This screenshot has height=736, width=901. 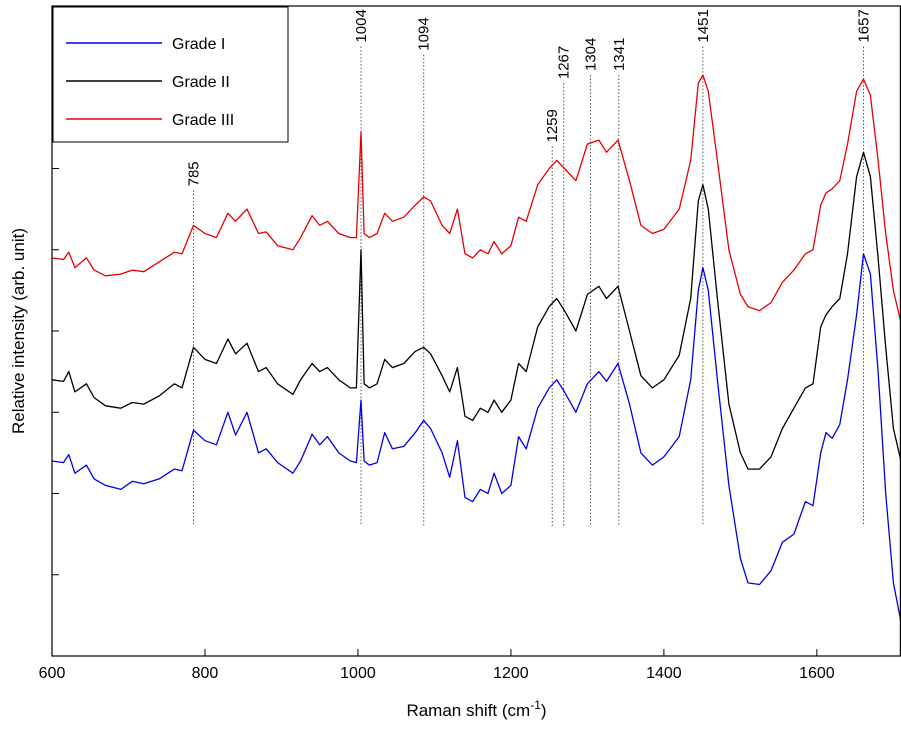 What do you see at coordinates (535, 705) in the screenshot?
I see `x-axis-title-superscript: -1` at bounding box center [535, 705].